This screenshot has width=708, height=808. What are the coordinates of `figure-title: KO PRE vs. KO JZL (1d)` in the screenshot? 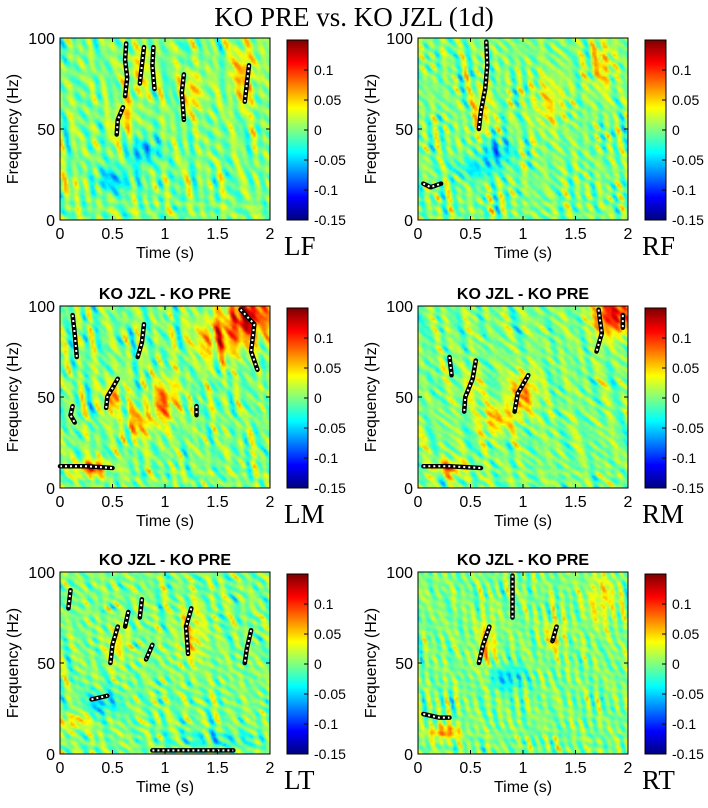 It's located at (354, 17).